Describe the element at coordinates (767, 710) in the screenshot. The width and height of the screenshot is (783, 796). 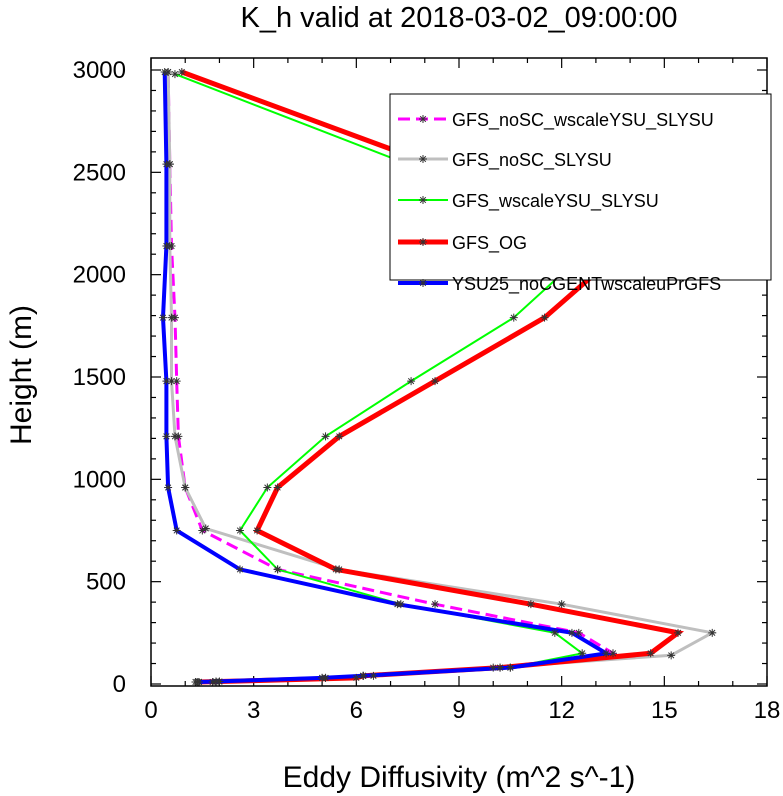
I see `x-tick-label: 18` at that location.